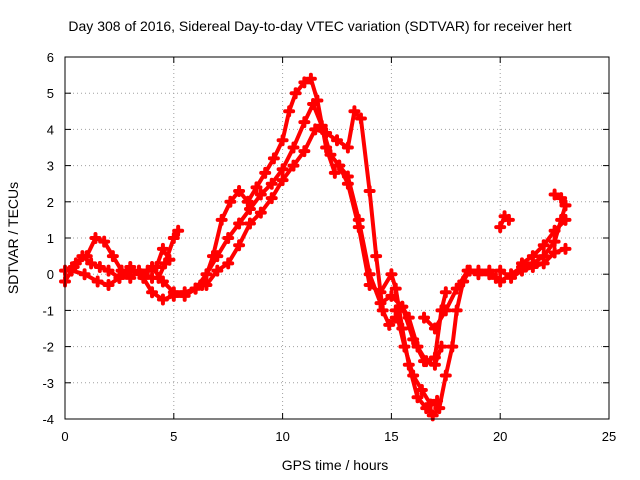 Image resolution: width=640 pixels, height=480 pixels. What do you see at coordinates (50, 129) in the screenshot?
I see `y-tick-label: 4` at bounding box center [50, 129].